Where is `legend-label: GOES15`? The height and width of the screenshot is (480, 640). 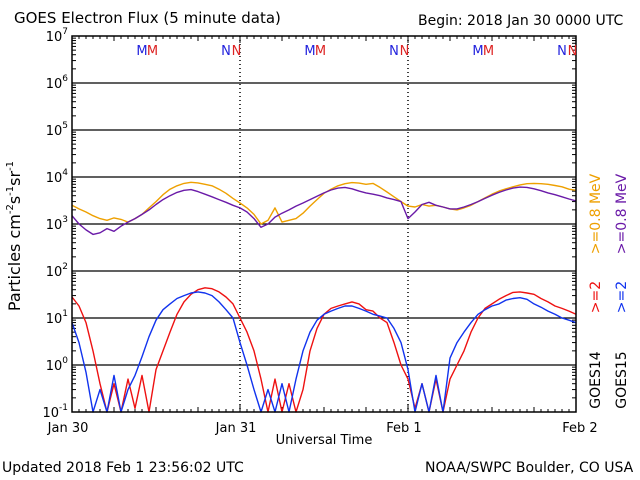
legend-label: GOES15 is located at coordinates (622, 379).